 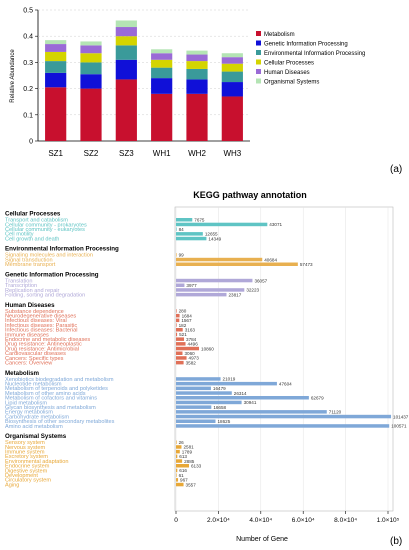 I want to click on category-label: Excretory system, so click(x=26, y=457).